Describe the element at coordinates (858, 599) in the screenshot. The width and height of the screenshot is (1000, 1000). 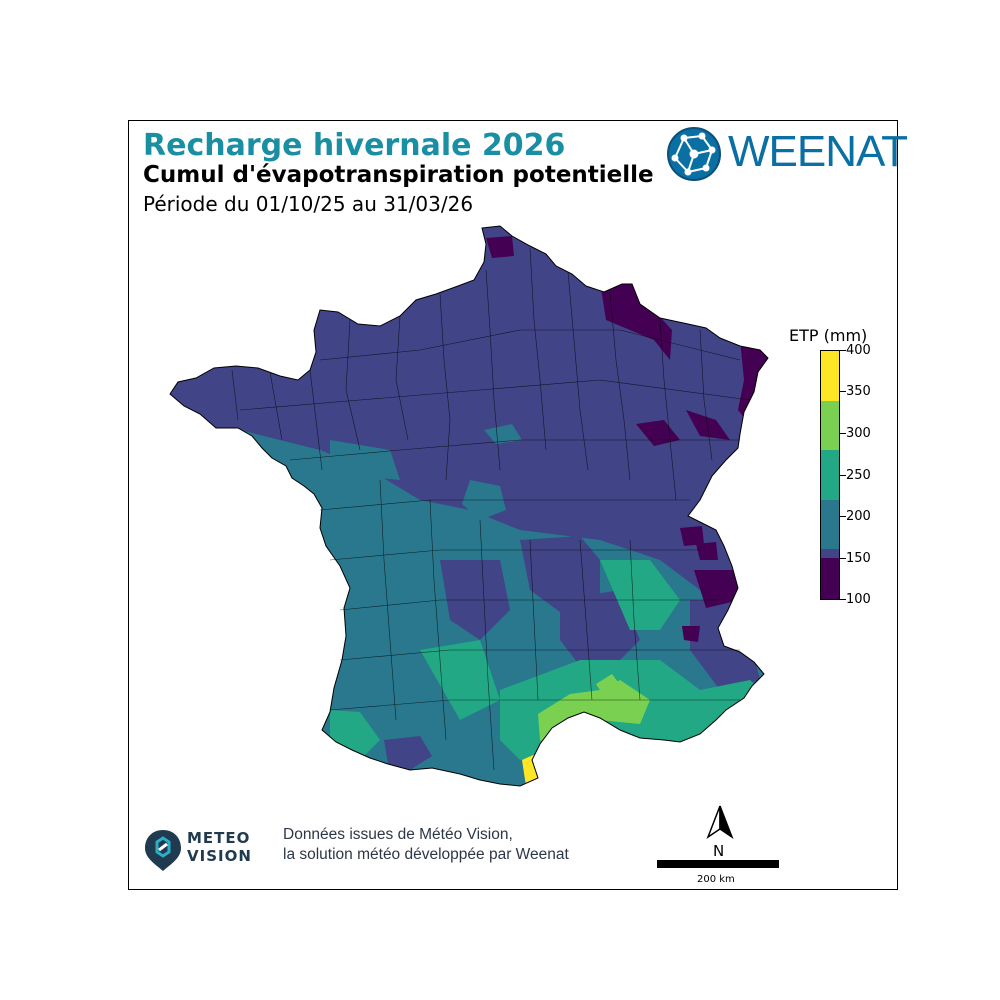
I see `legend-tick-label: 100` at that location.